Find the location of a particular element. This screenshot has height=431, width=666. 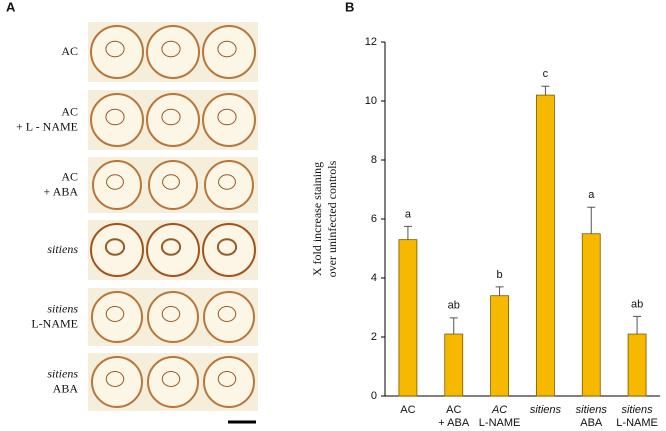

row-label: + L - NAME is located at coordinates (47, 126).